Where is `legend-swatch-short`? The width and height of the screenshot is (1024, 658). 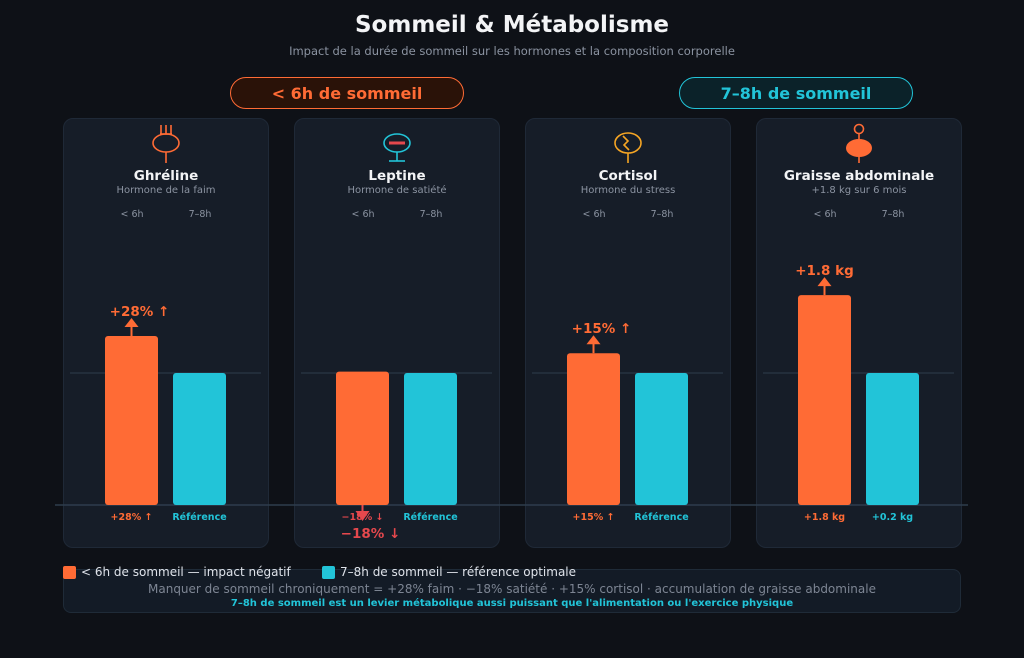
legend-swatch-short is located at coordinates (69, 572).